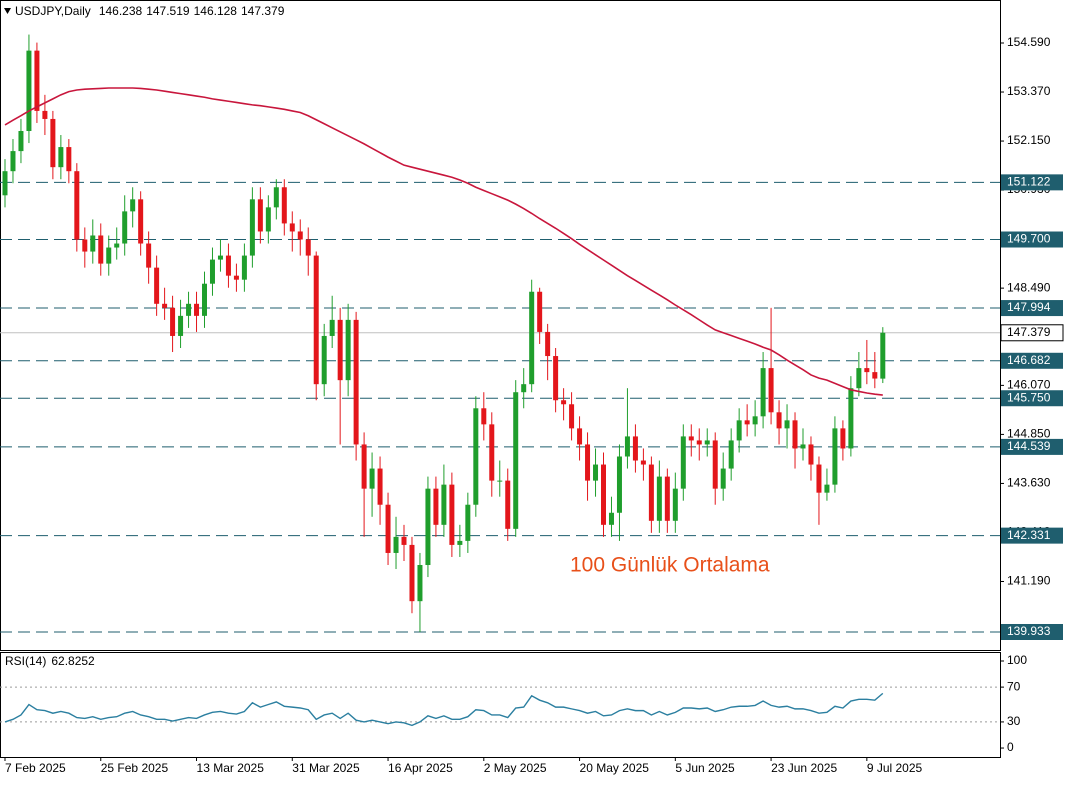  Describe the element at coordinates (1029, 140) in the screenshot. I see `y-tick-label: 152.150` at that location.